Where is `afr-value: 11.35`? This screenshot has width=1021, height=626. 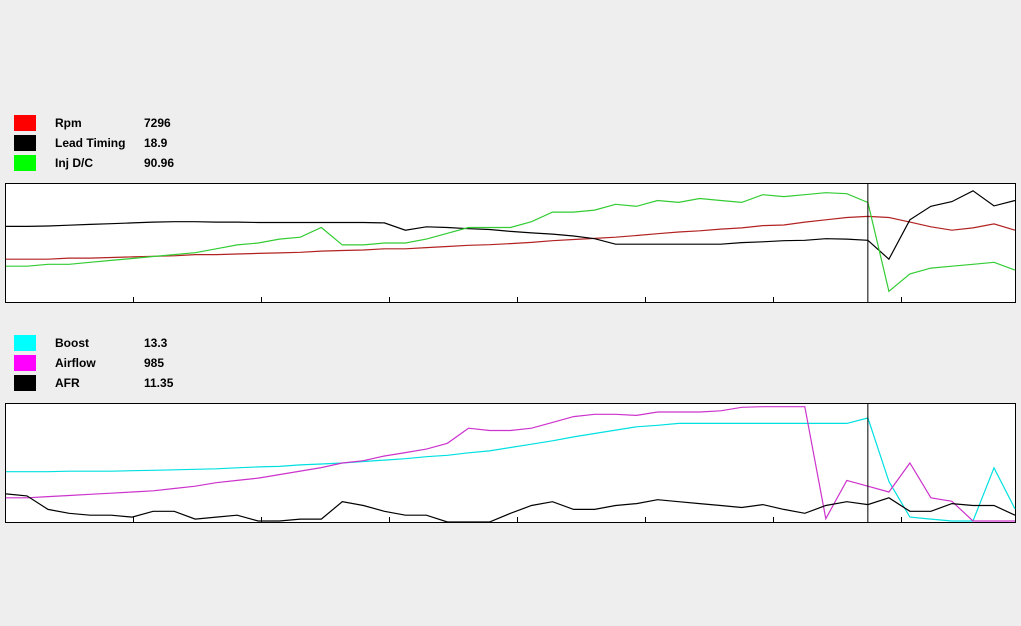
afr-value: 11.35 is located at coordinates (159, 383).